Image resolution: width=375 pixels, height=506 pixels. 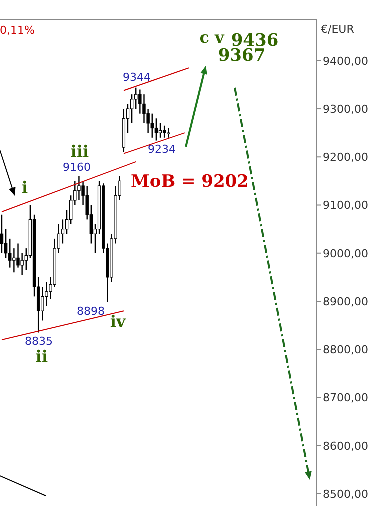 What do you see at coordinates (338, 29) in the screenshot?
I see `y-axis-title: €/EUR` at bounding box center [338, 29].